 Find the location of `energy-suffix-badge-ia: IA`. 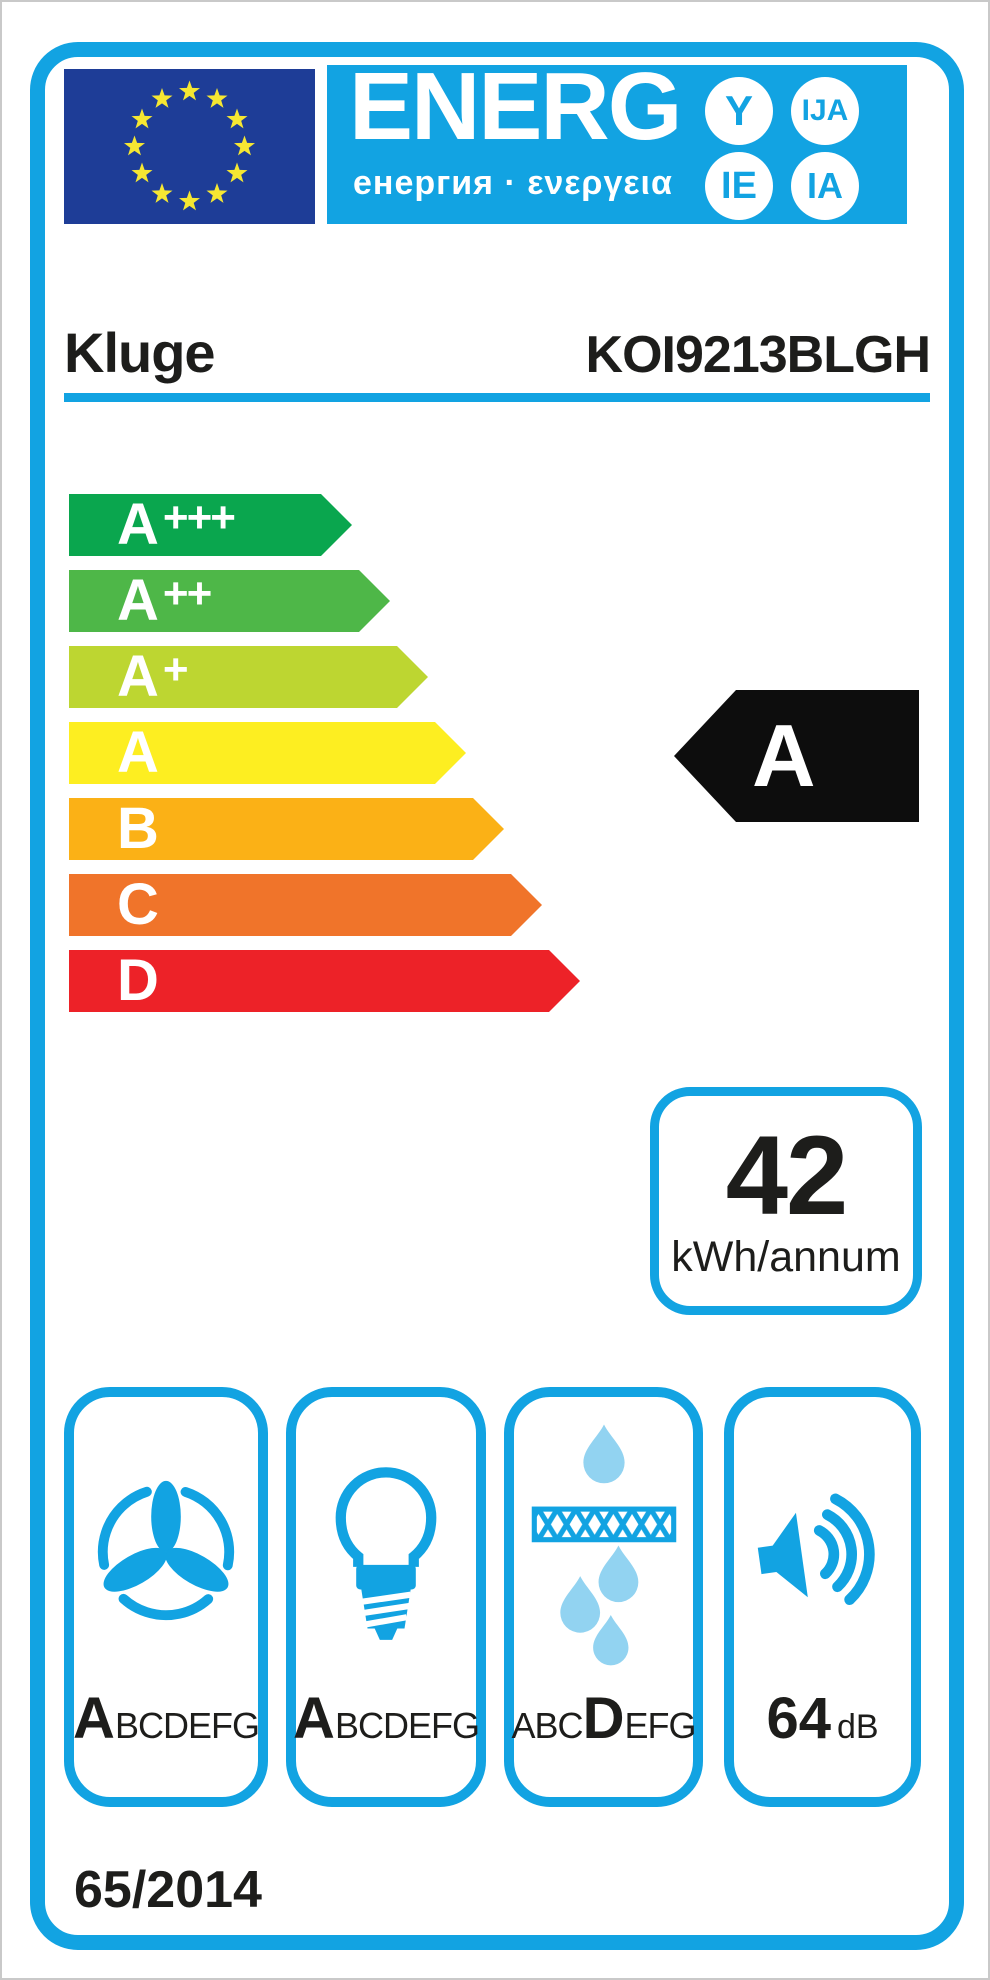

energy-suffix-badge-ia: IA is located at coordinates (825, 186).